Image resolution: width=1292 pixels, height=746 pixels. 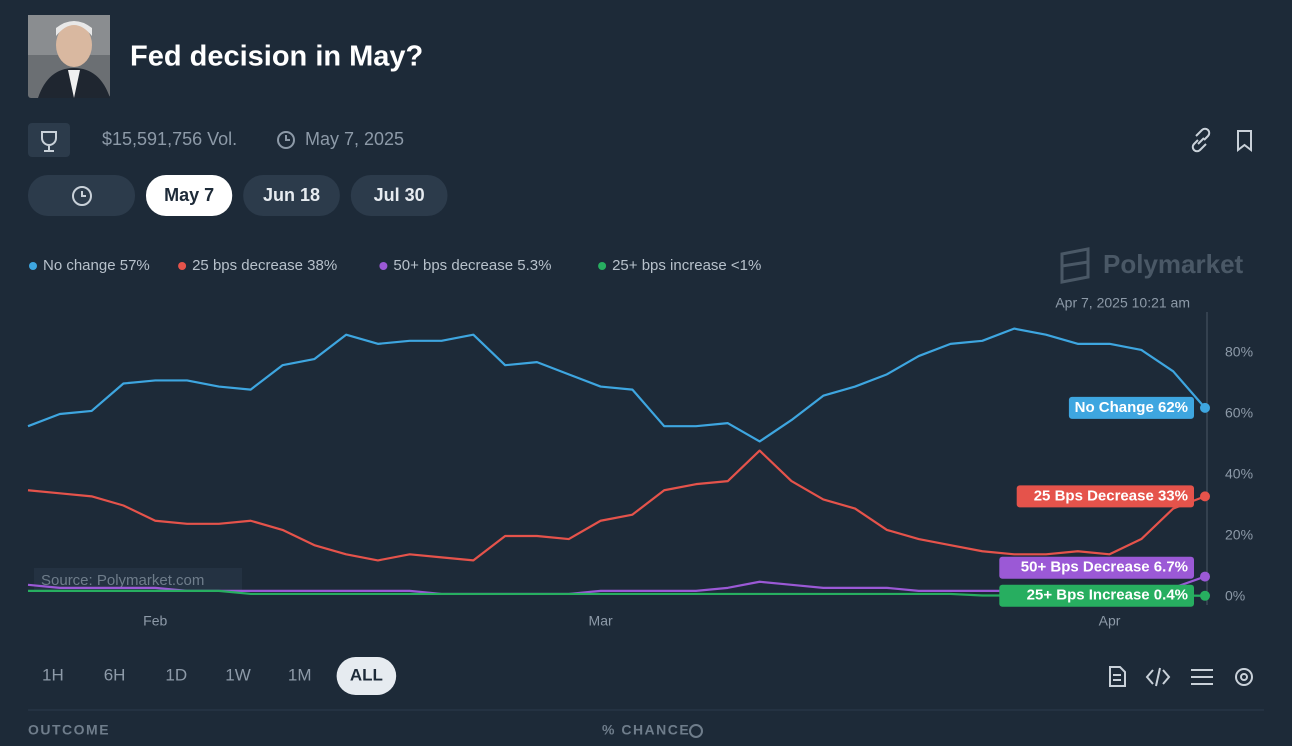 I want to click on clock-icon, so click(x=286, y=140).